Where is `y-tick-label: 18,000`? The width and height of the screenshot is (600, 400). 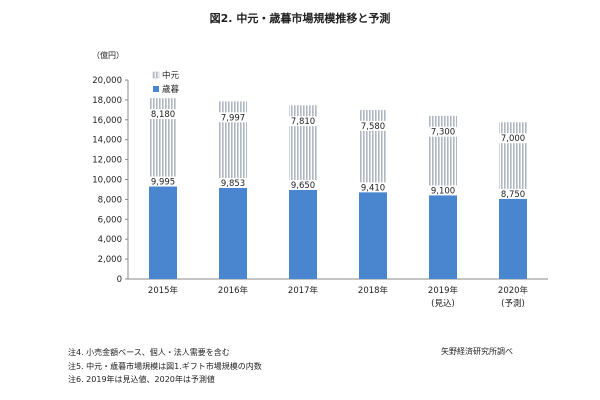
y-tick-label: 18,000 is located at coordinates (107, 101).